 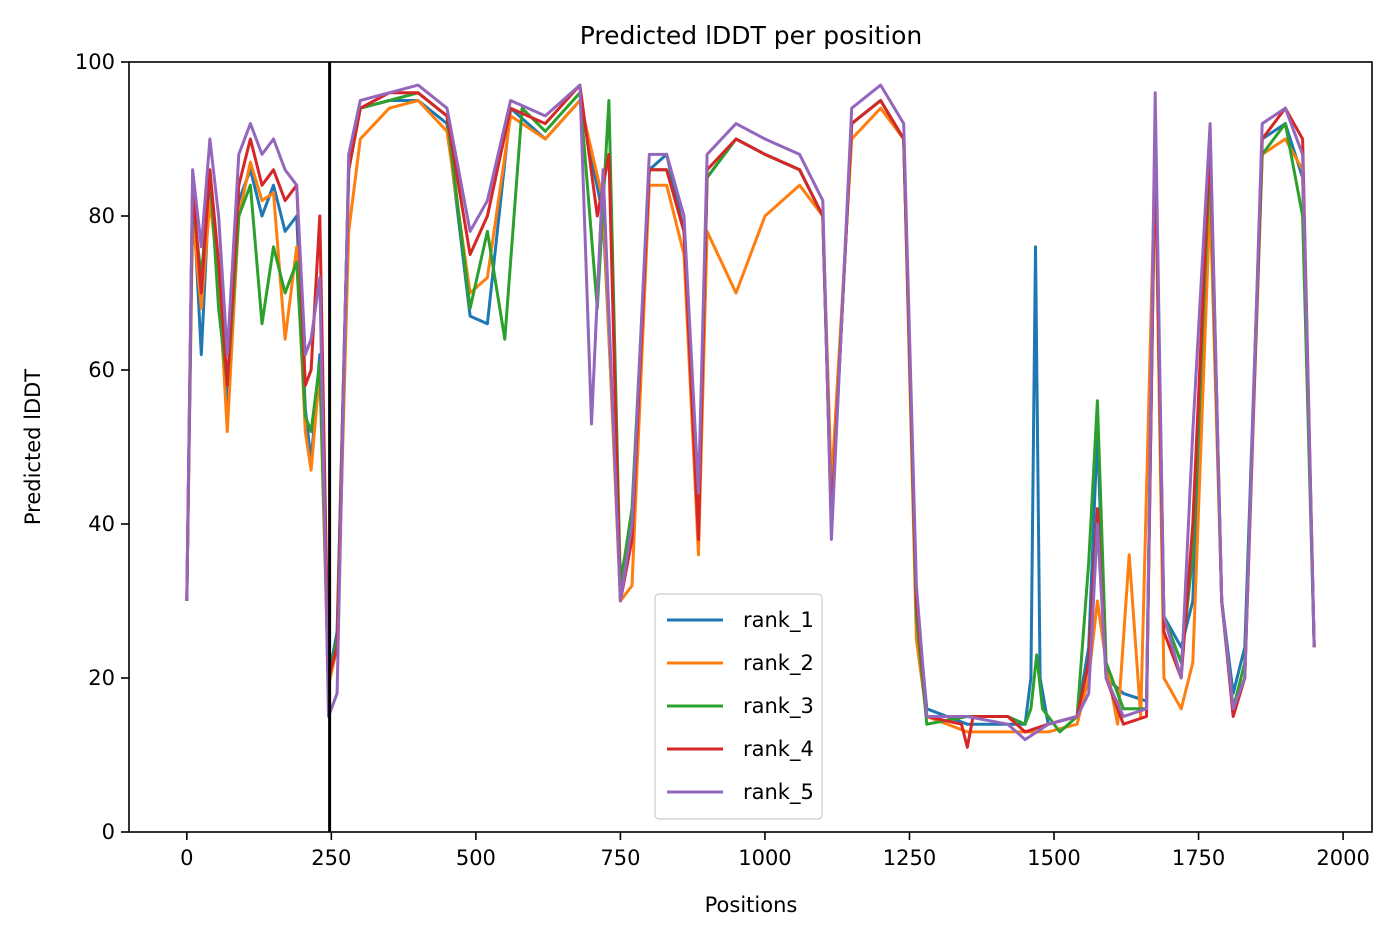 I want to click on legend-label-rank-3: rank_3, so click(x=778, y=706).